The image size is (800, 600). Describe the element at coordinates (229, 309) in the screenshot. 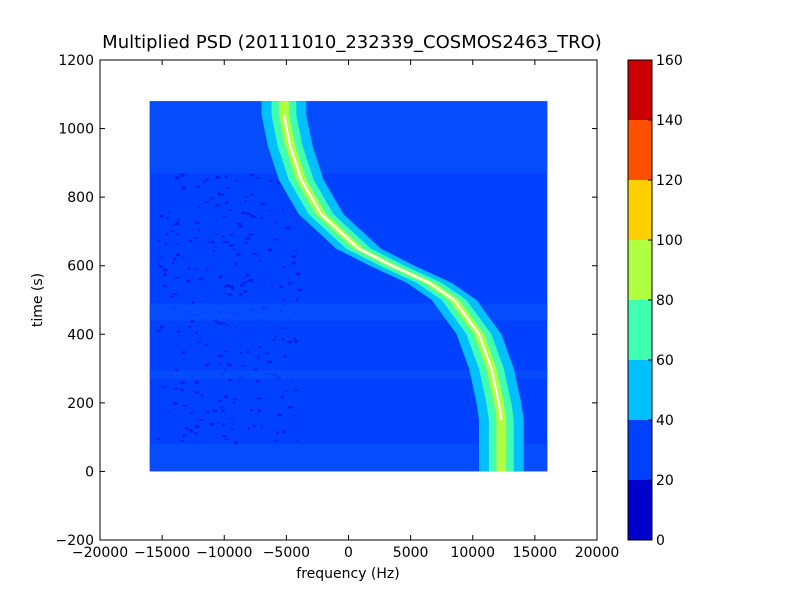

I see `quiet-patch` at that location.